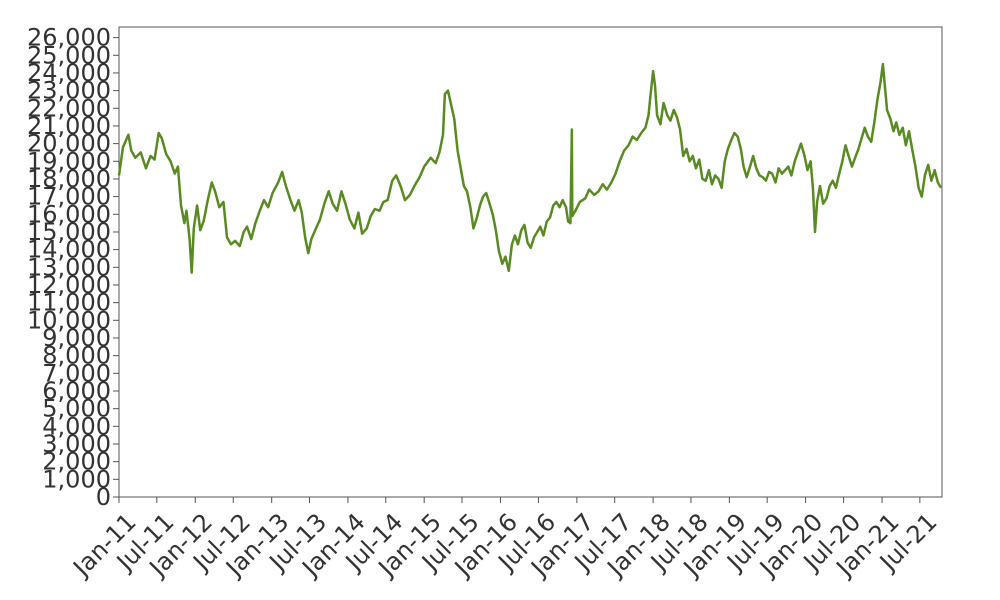 This screenshot has width=1000, height=600. I want to click on y-tick-label: 5,000, so click(76, 409).